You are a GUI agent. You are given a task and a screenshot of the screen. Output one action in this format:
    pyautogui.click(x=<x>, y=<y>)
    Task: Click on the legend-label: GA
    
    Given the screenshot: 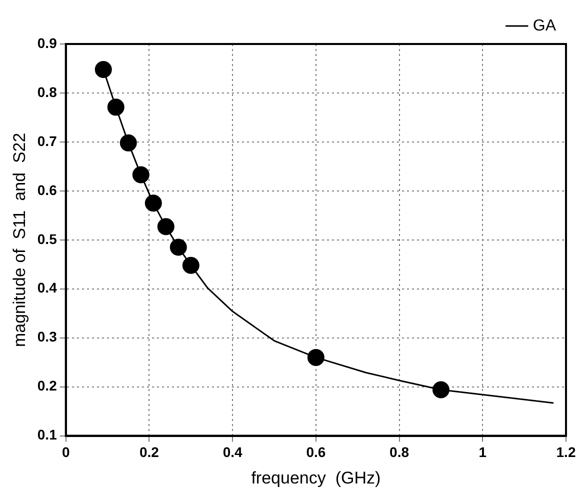 What is the action you would take?
    pyautogui.click(x=544, y=25)
    